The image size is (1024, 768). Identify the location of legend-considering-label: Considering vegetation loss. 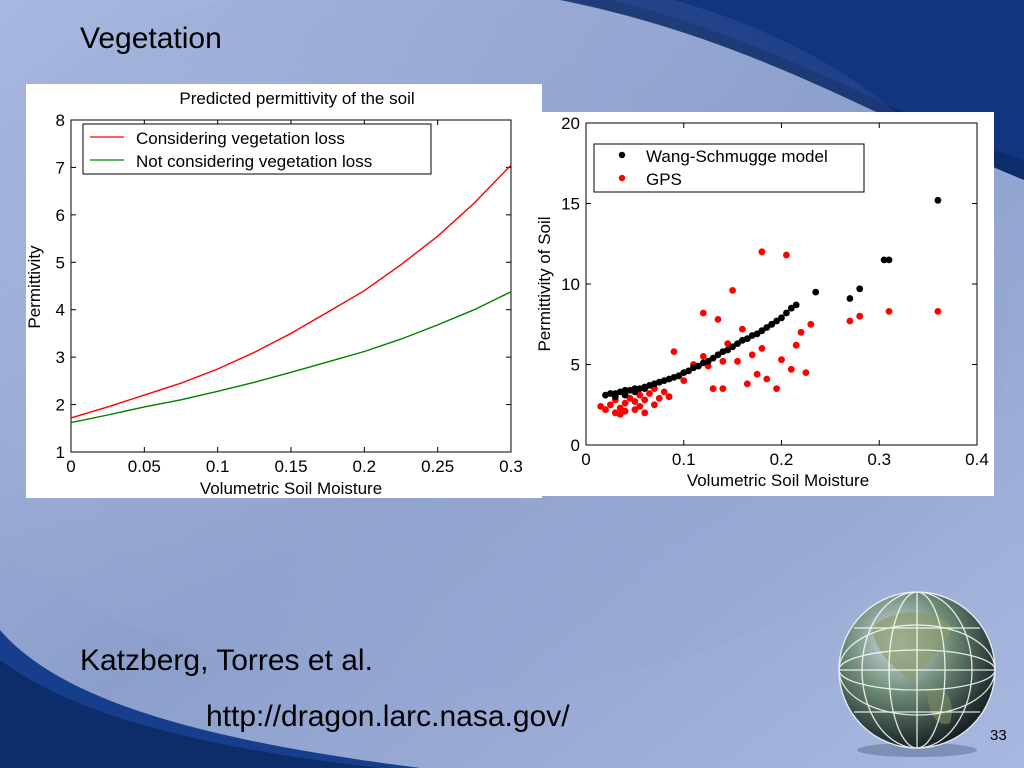
(240, 138).